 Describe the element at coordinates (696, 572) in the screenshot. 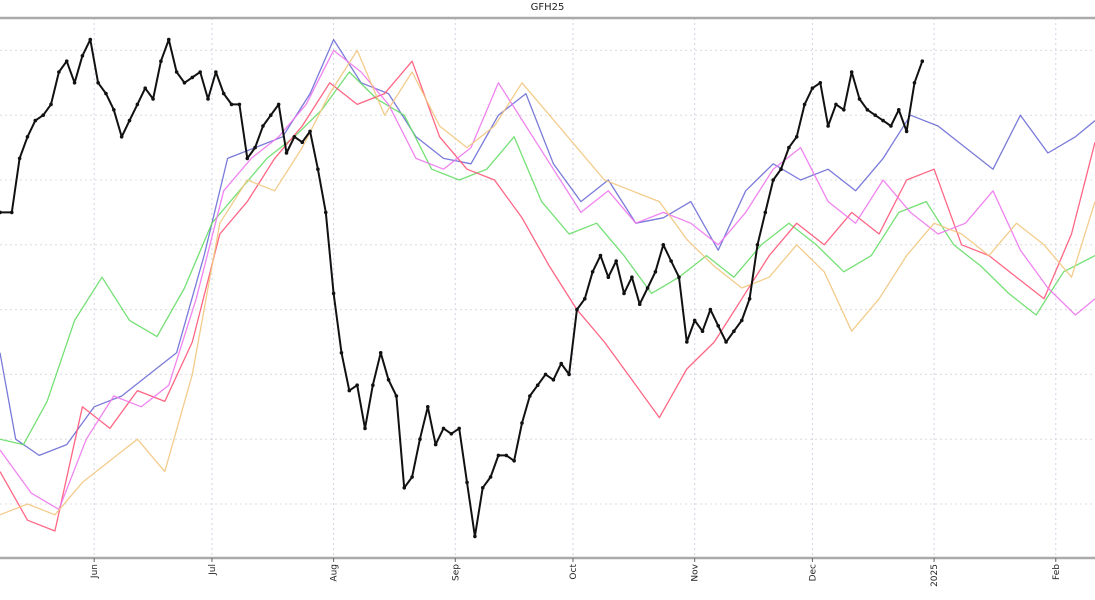

I see `x-tick-label: Nov` at that location.